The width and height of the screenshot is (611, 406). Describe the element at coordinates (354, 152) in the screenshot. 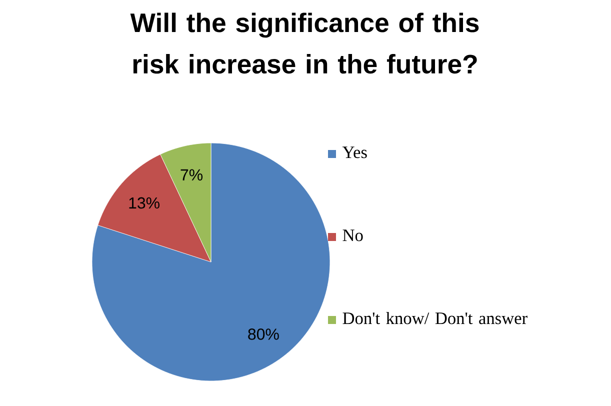

I see `legend-label: Yes` at that location.